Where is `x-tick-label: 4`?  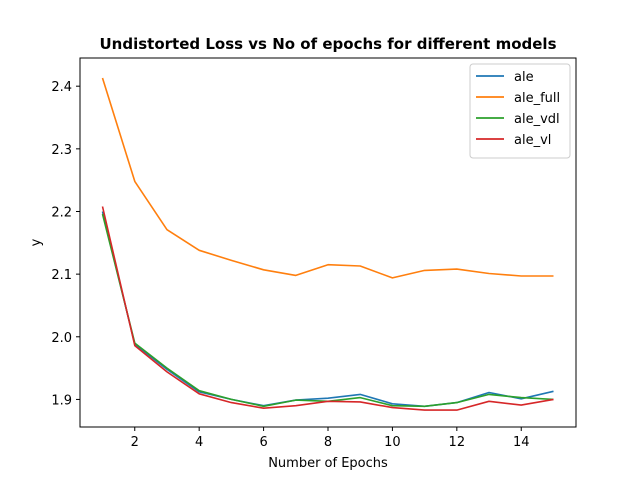 x-tick-label: 4 is located at coordinates (199, 442).